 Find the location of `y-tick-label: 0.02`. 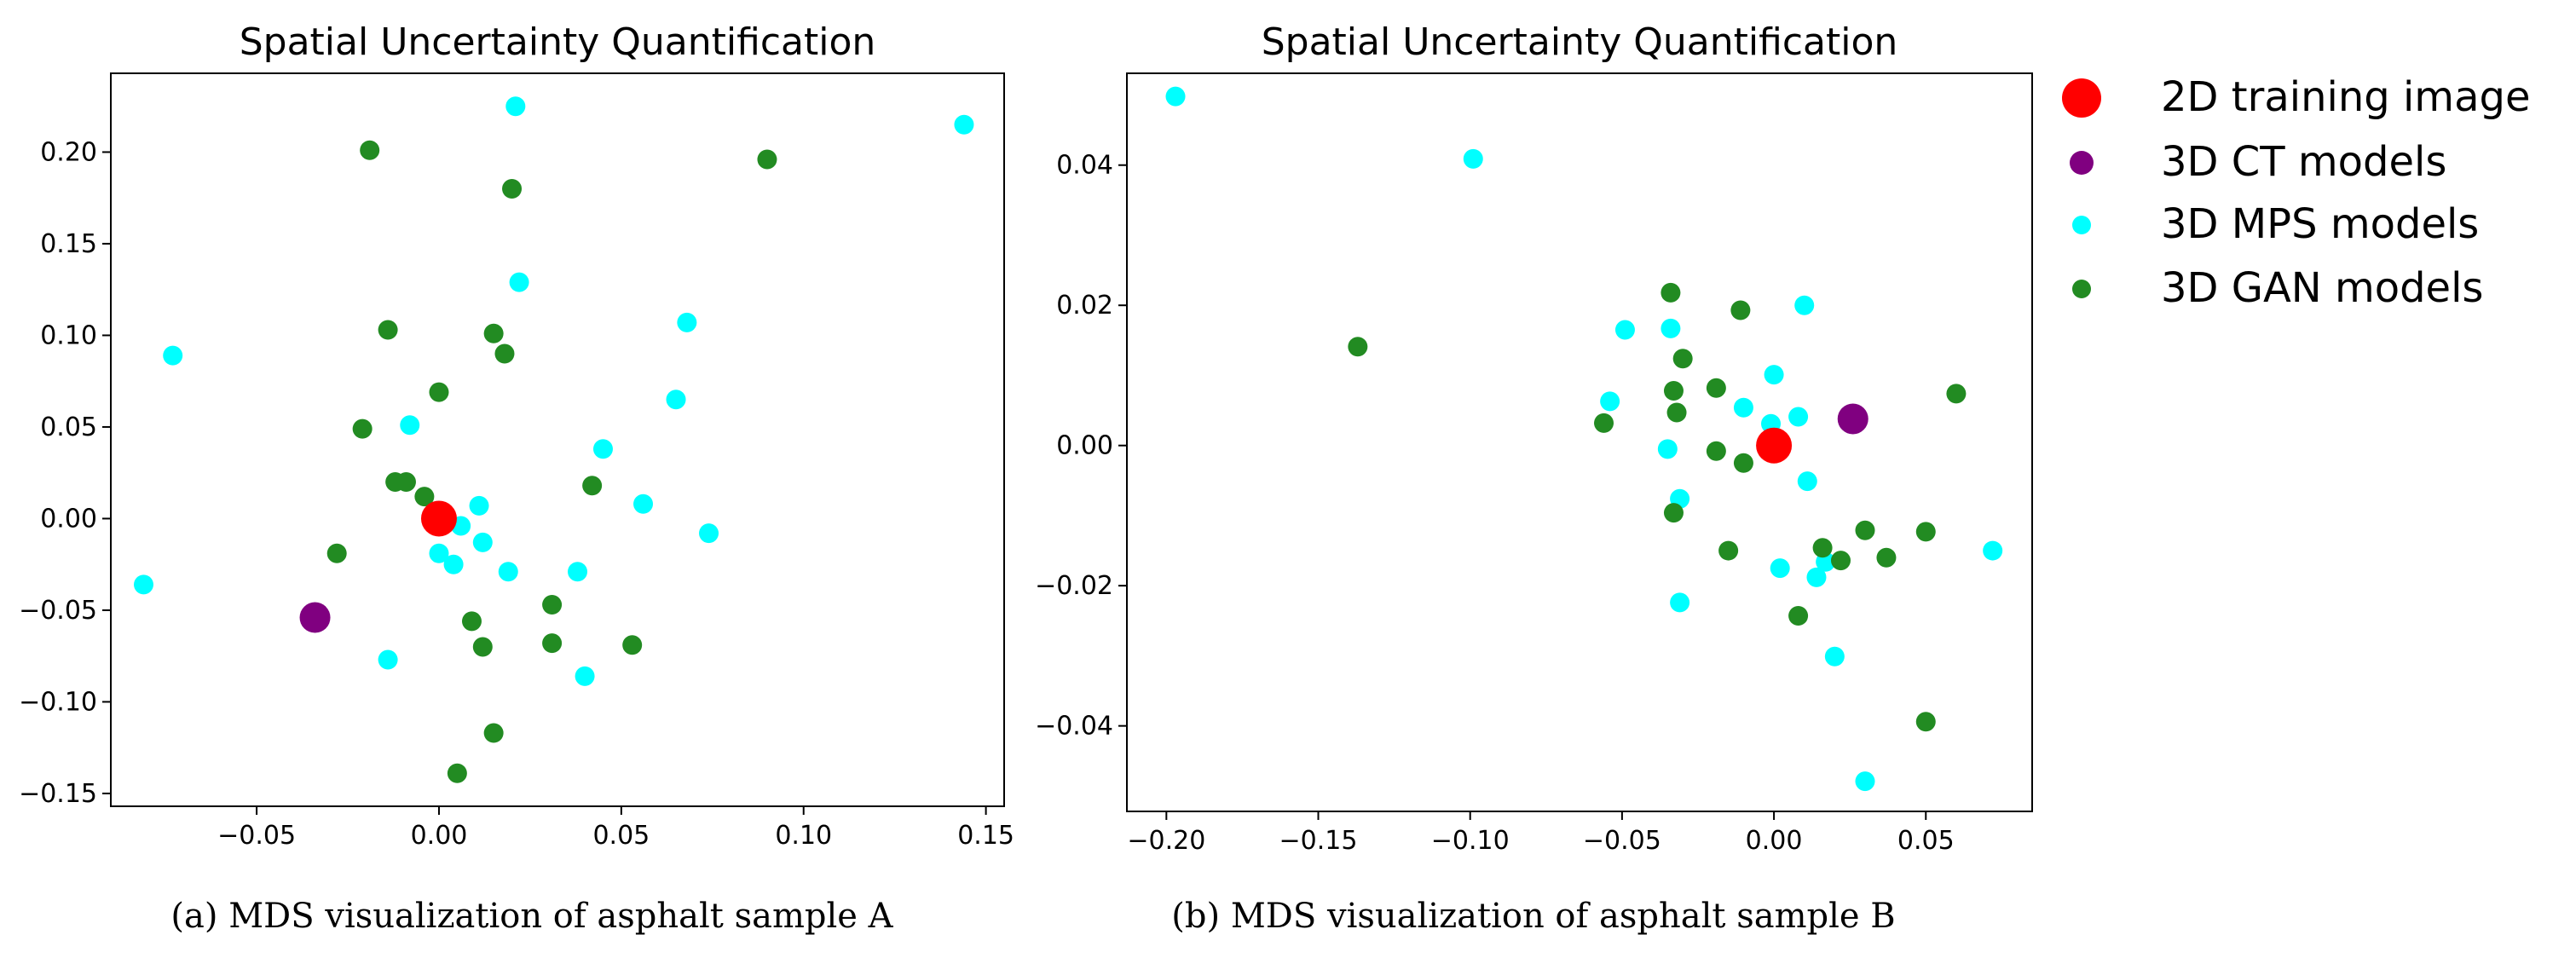

y-tick-label: 0.02 is located at coordinates (1084, 305).